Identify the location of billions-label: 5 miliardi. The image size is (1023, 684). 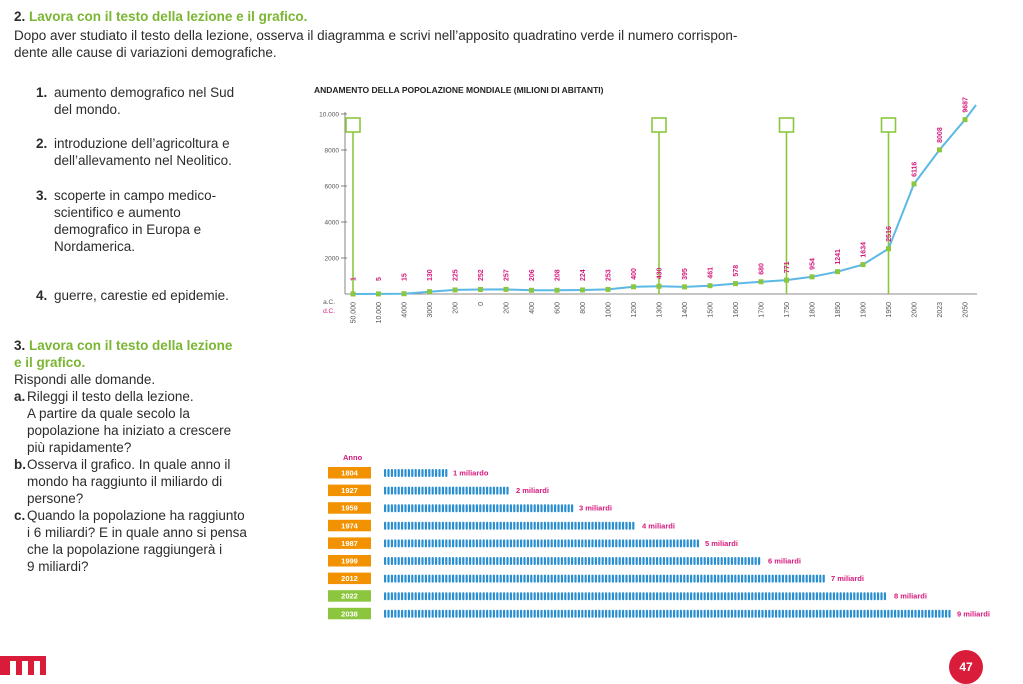
(721, 543).